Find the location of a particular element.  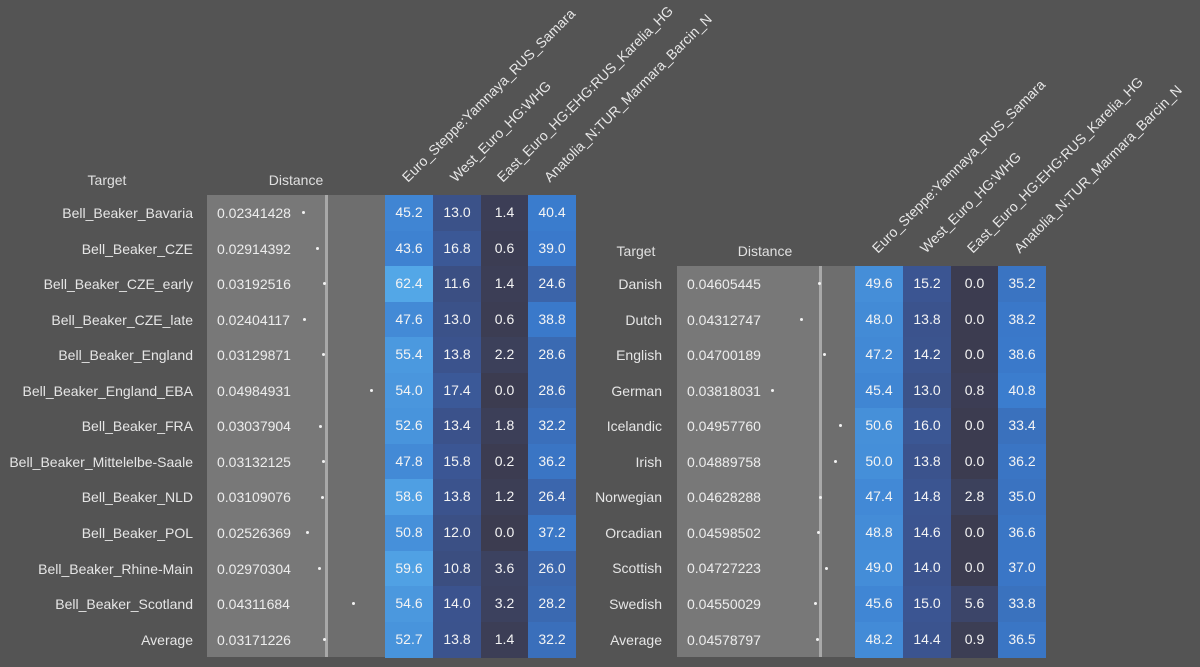

row-distance-value: 0.04700189 is located at coordinates (724, 355).